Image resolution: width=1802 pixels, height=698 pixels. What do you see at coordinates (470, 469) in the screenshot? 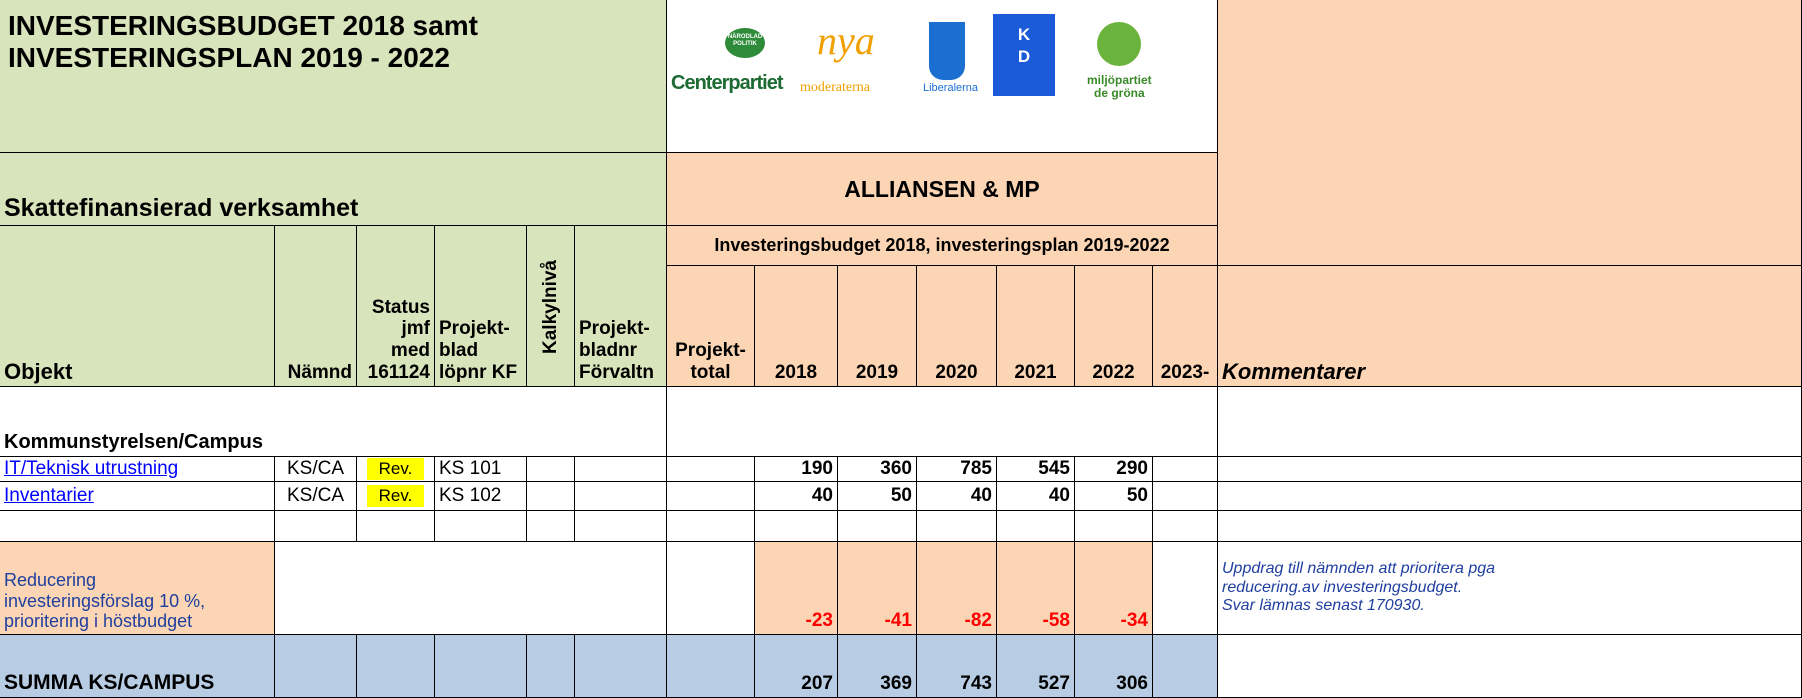
I see `cell-text: KS 101` at bounding box center [470, 469].